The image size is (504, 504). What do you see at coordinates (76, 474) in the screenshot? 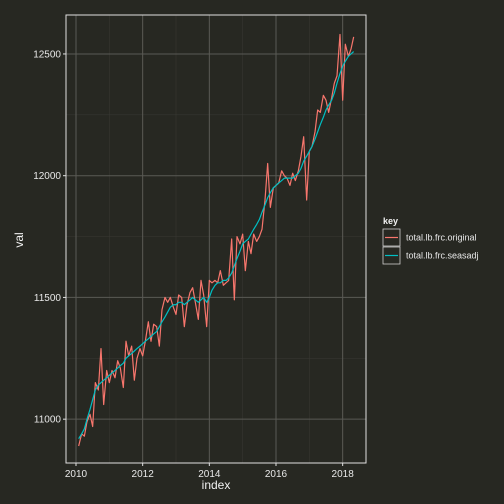
I see `x-tick-label: 2010` at bounding box center [76, 474].